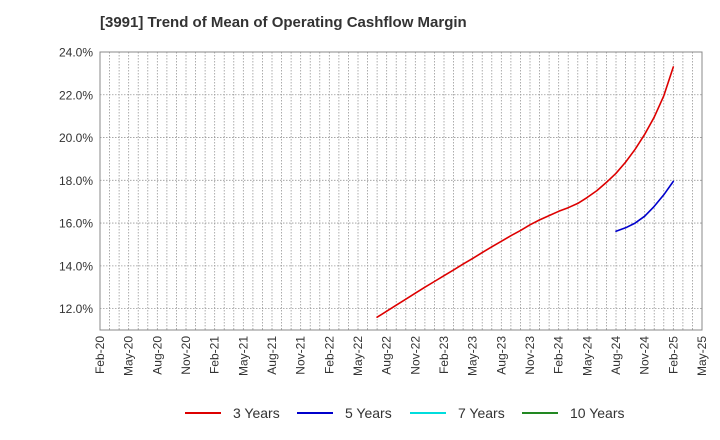  Describe the element at coordinates (702, 356) in the screenshot. I see `x-tick-label: May-25` at that location.